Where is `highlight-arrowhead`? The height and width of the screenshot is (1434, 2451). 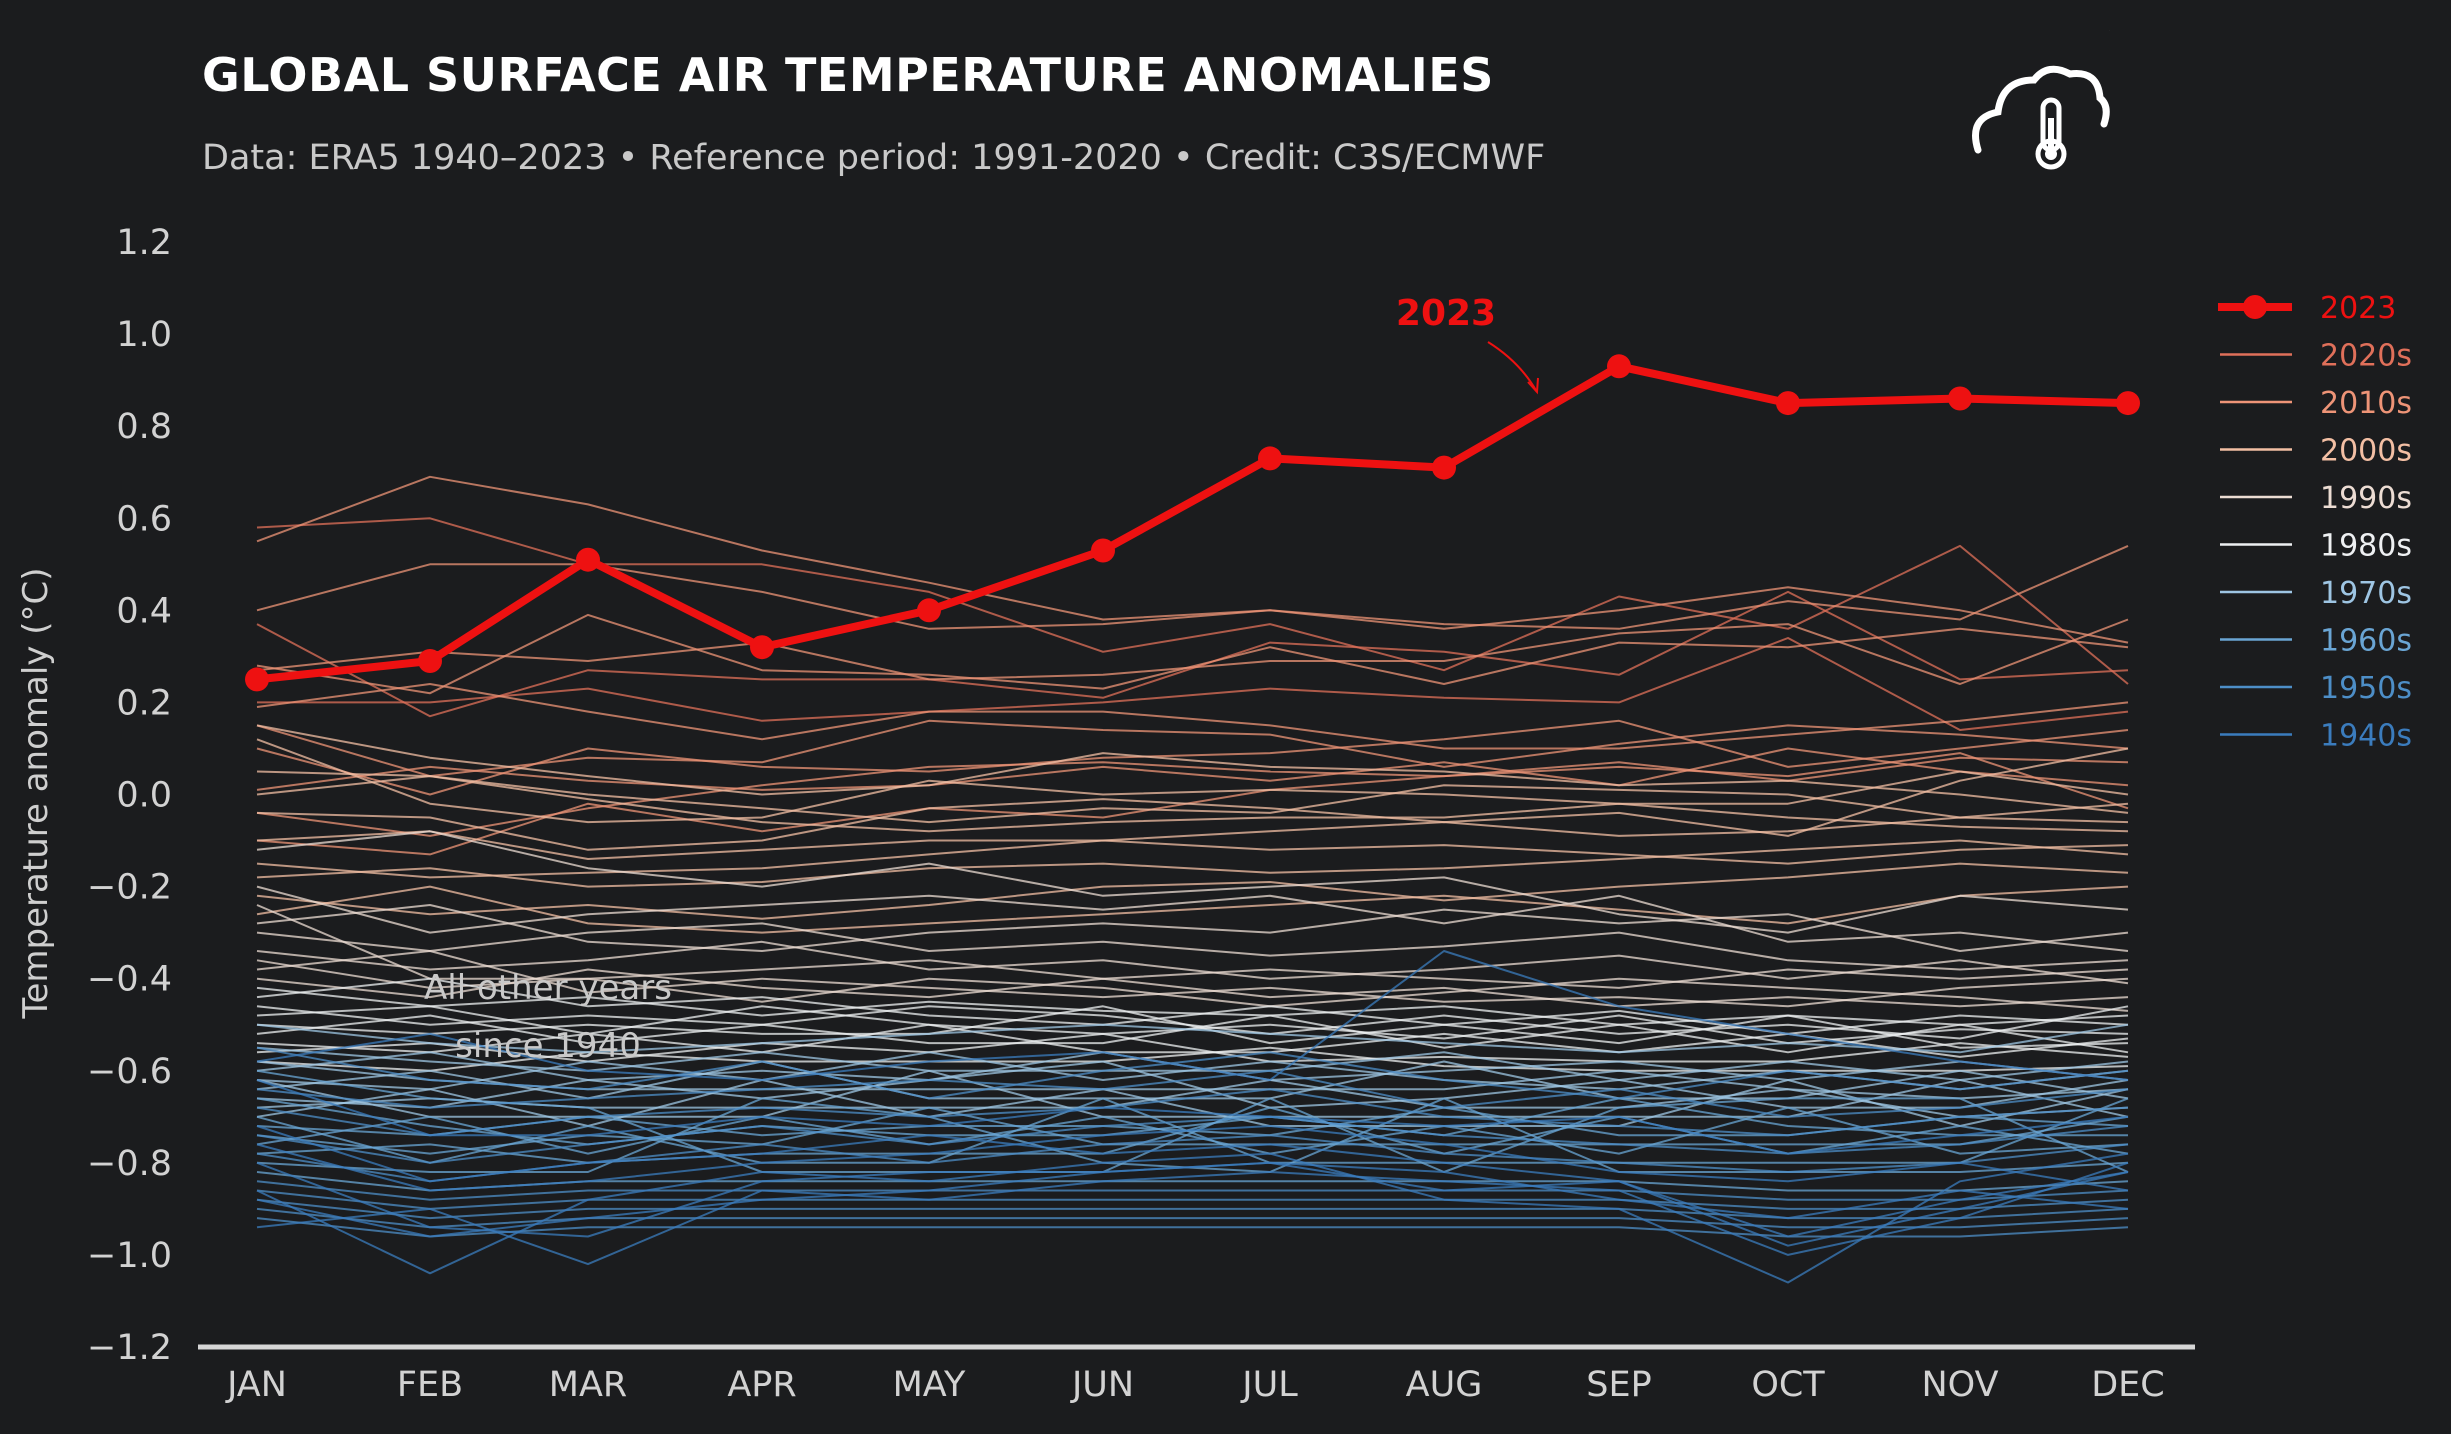 highlight-arrowhead is located at coordinates (1533, 386).